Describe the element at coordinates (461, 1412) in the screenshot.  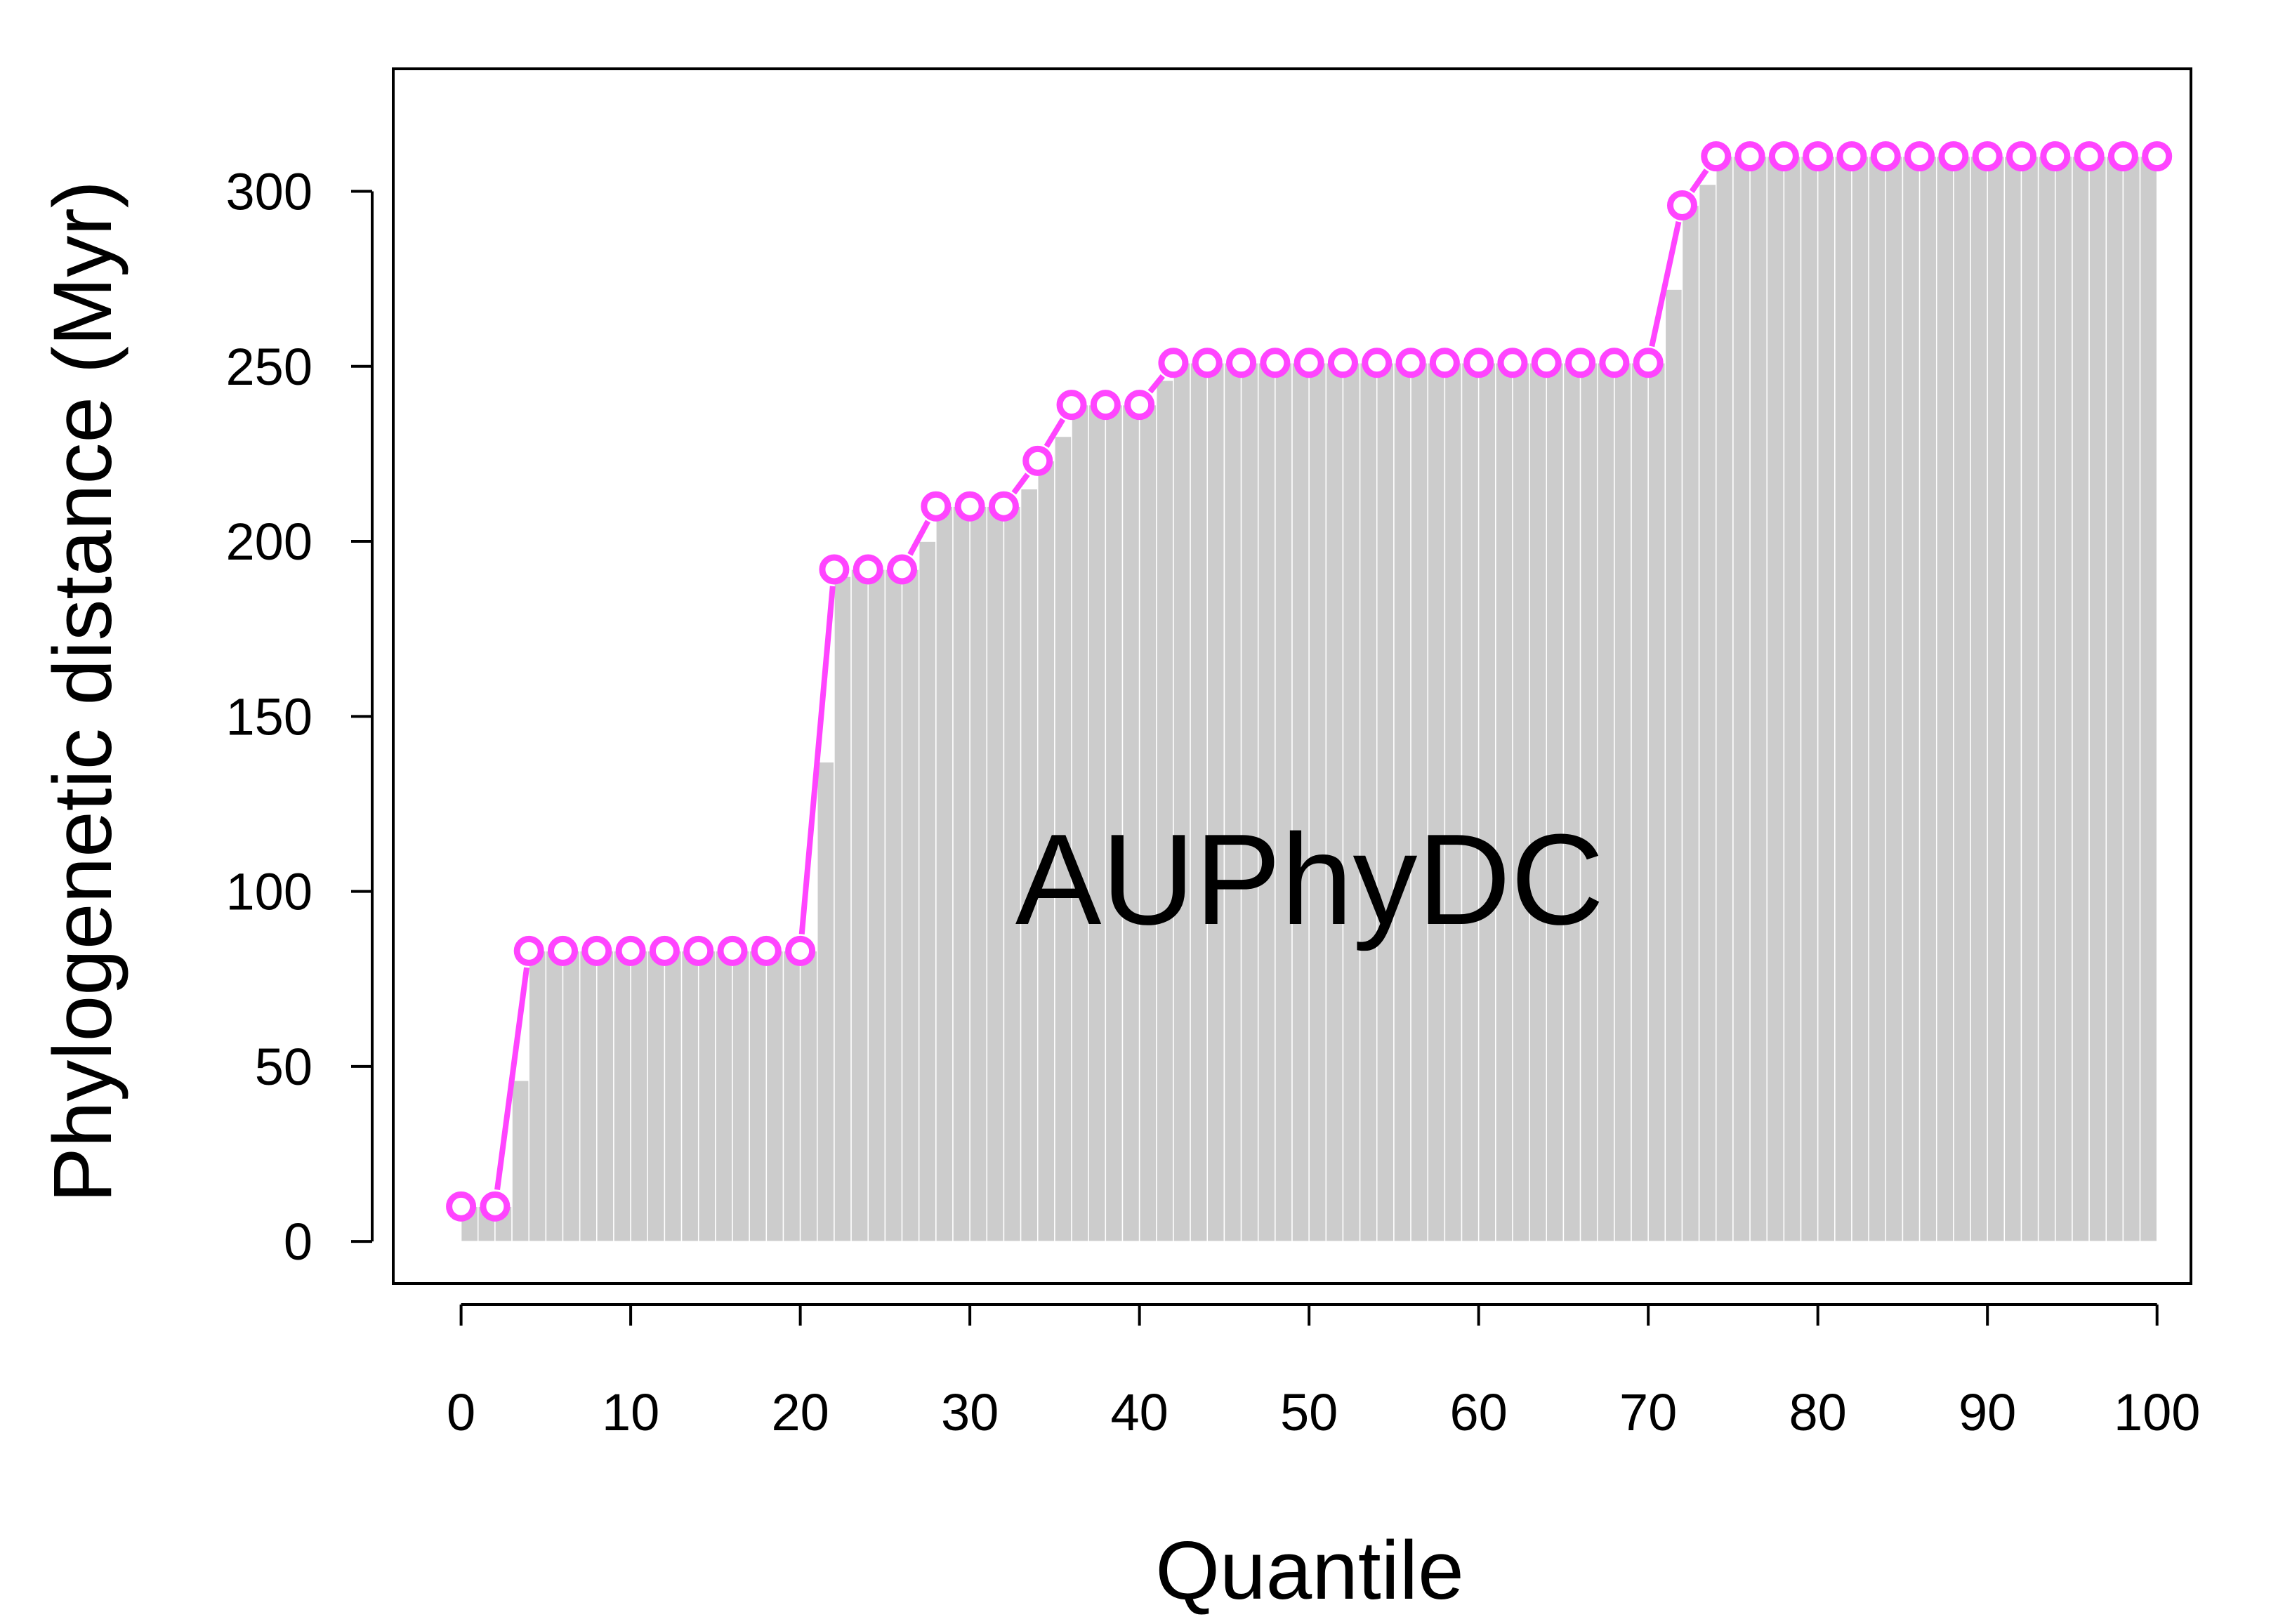
I see `x-tick-label: 0` at that location.